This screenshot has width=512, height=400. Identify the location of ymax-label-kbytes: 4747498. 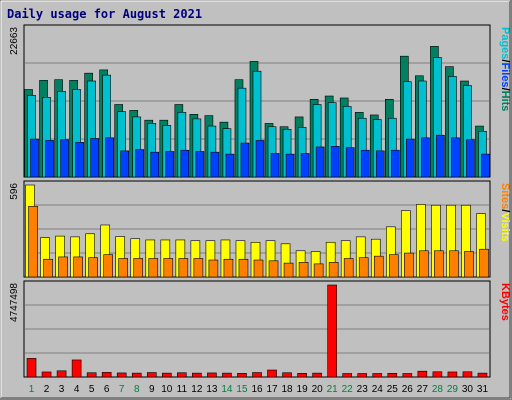
(14, 302).